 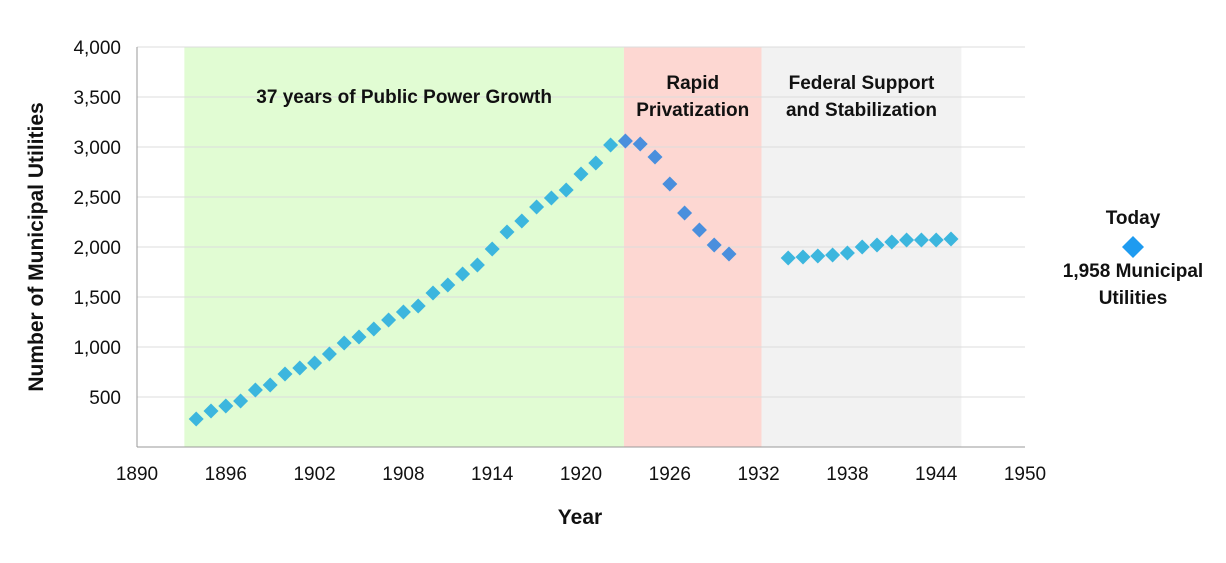 What do you see at coordinates (314, 474) in the screenshot?
I see `x-tick-label: 1902` at bounding box center [314, 474].